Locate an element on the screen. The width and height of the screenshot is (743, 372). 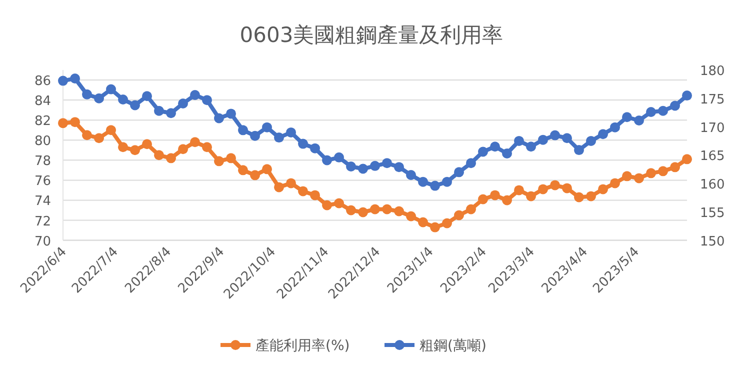
y-tick-label: 72 is located at coordinates (42, 222).